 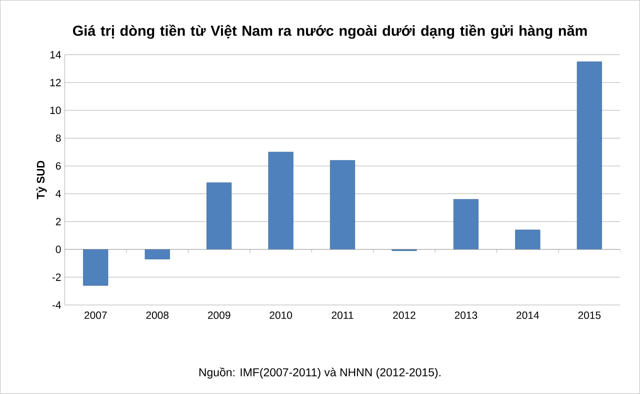 What do you see at coordinates (55, 54) in the screenshot?
I see `y-tick-label: 14` at bounding box center [55, 54].